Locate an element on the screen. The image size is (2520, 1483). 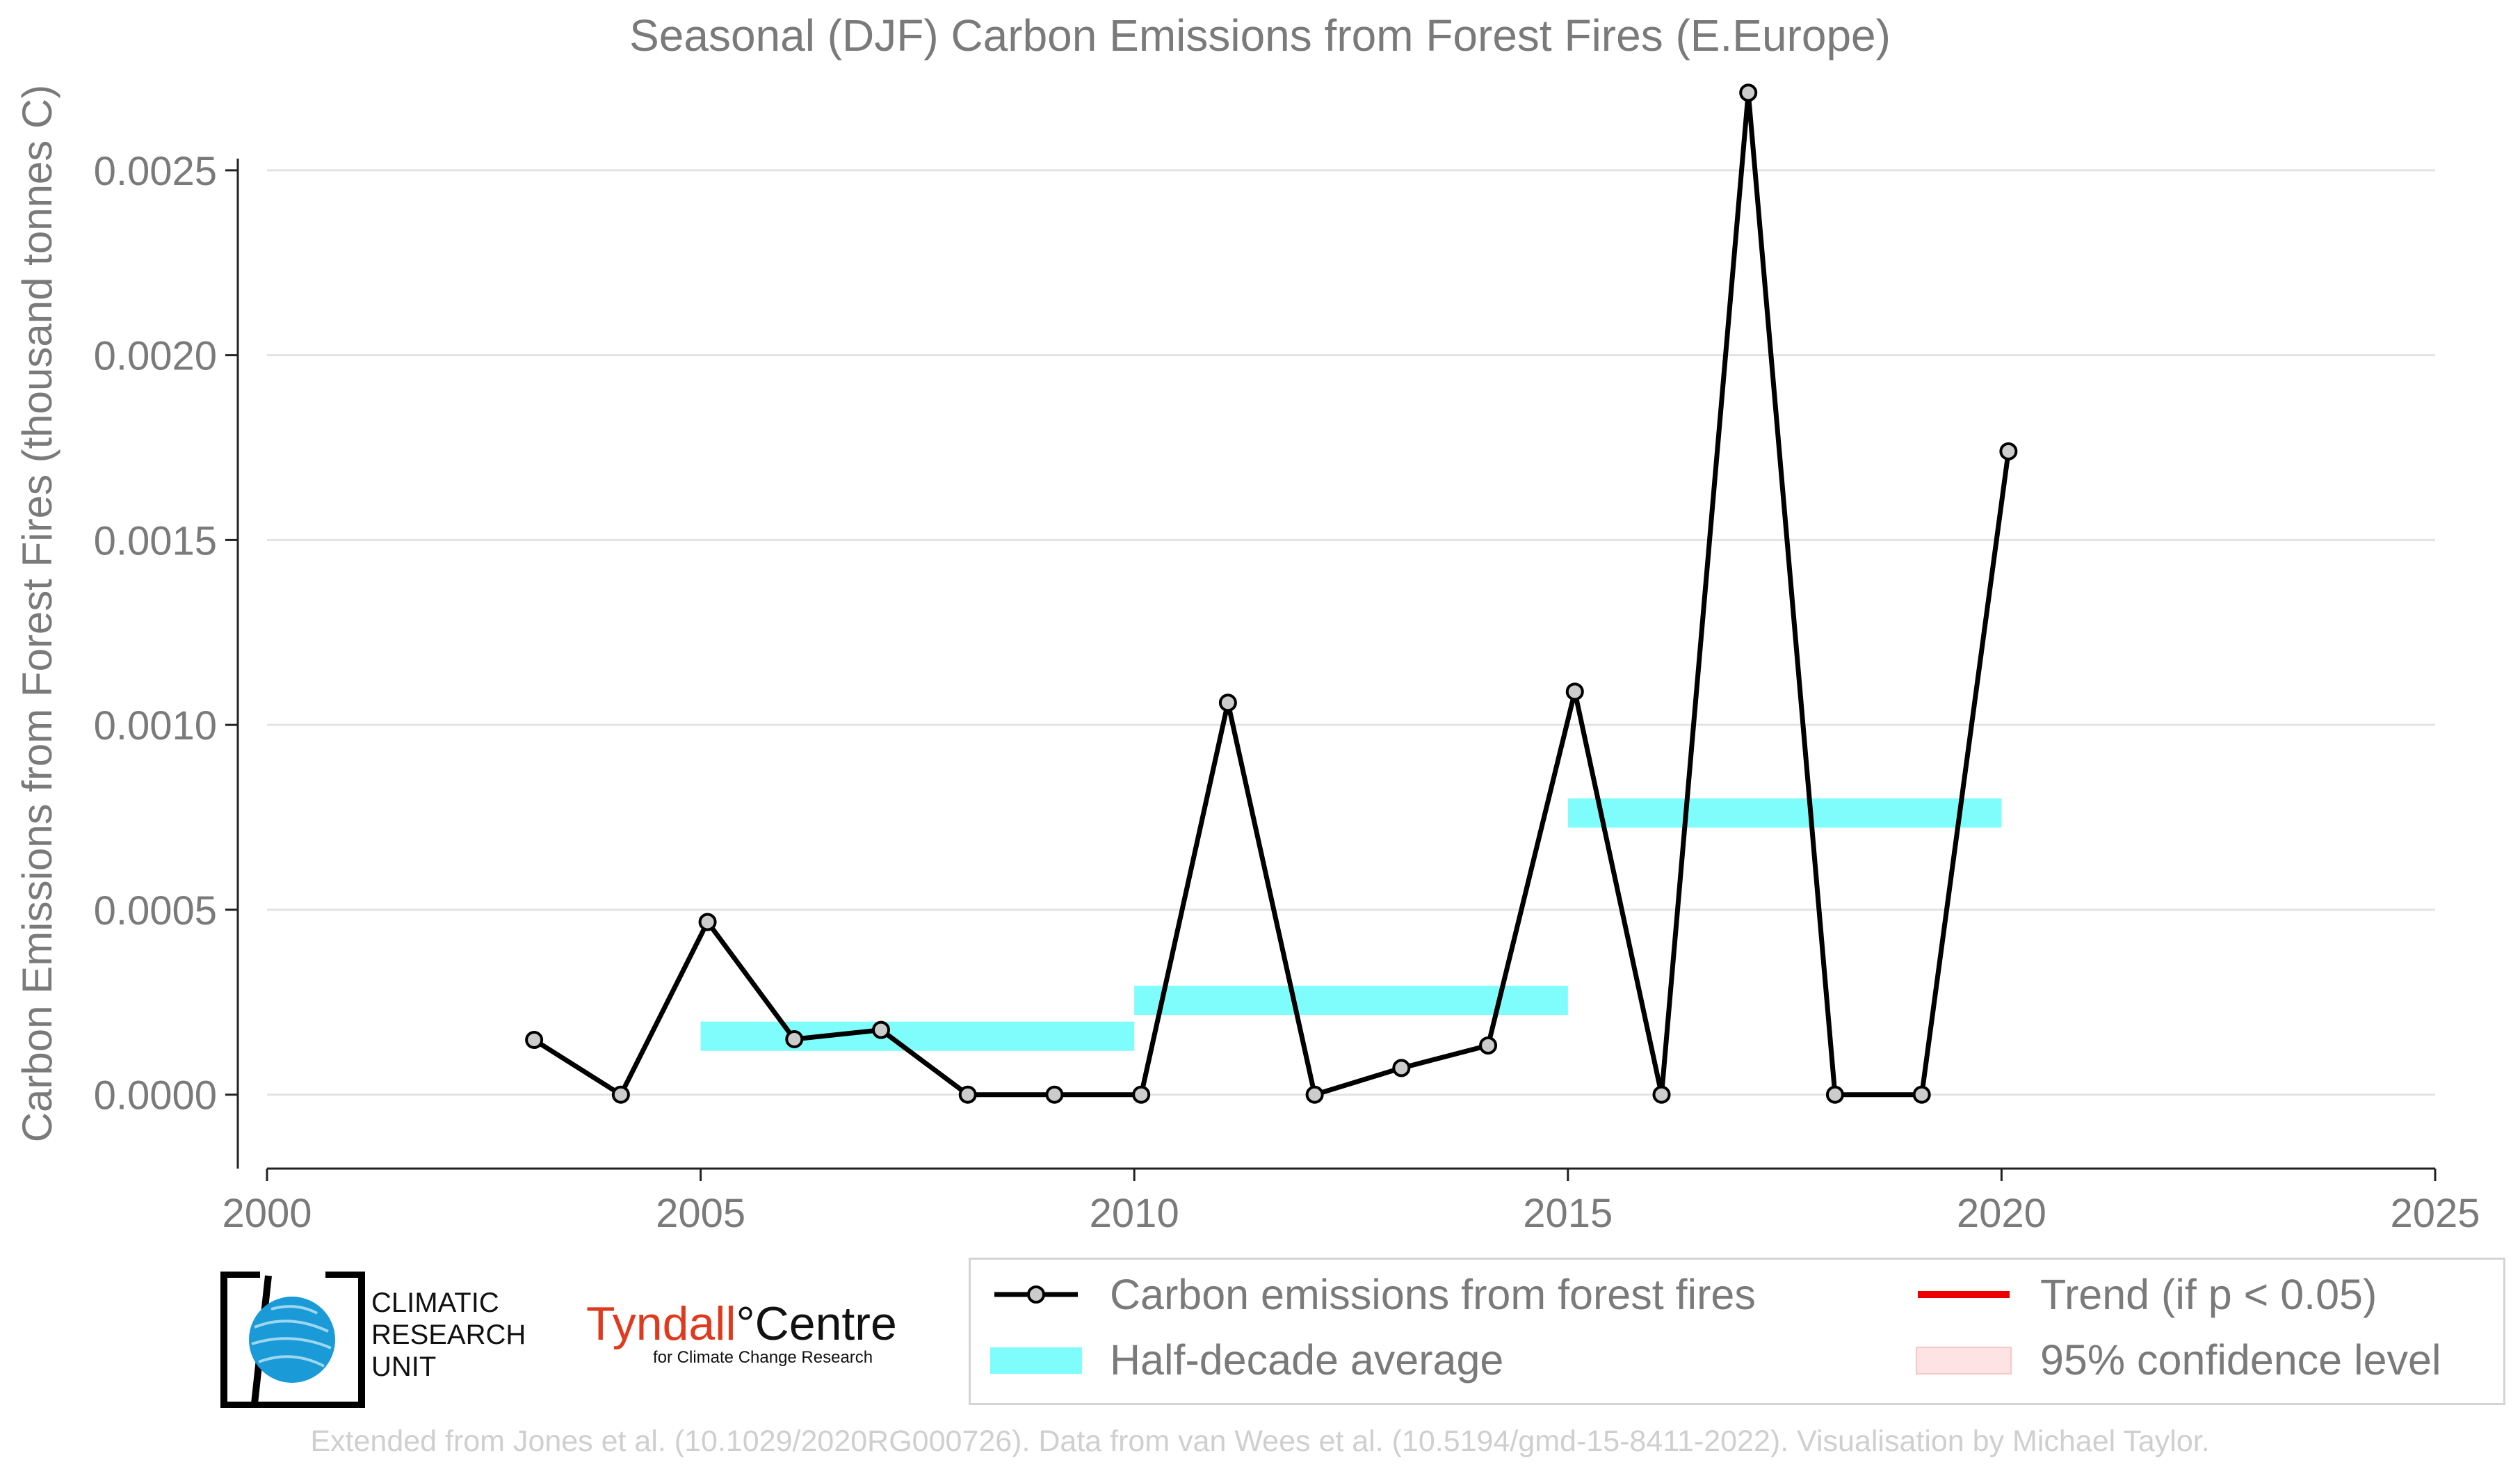
data-point-2013 is located at coordinates (1401, 1068).